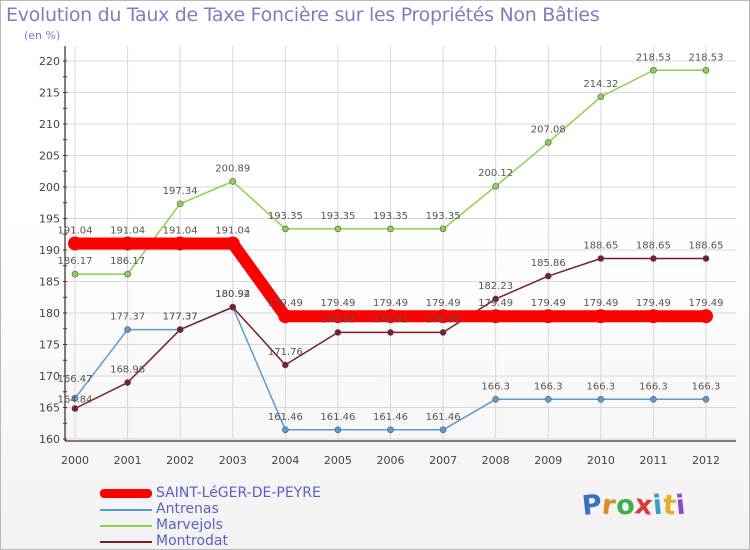  Describe the element at coordinates (127, 370) in the screenshot. I see `data-label: 168.96` at that location.